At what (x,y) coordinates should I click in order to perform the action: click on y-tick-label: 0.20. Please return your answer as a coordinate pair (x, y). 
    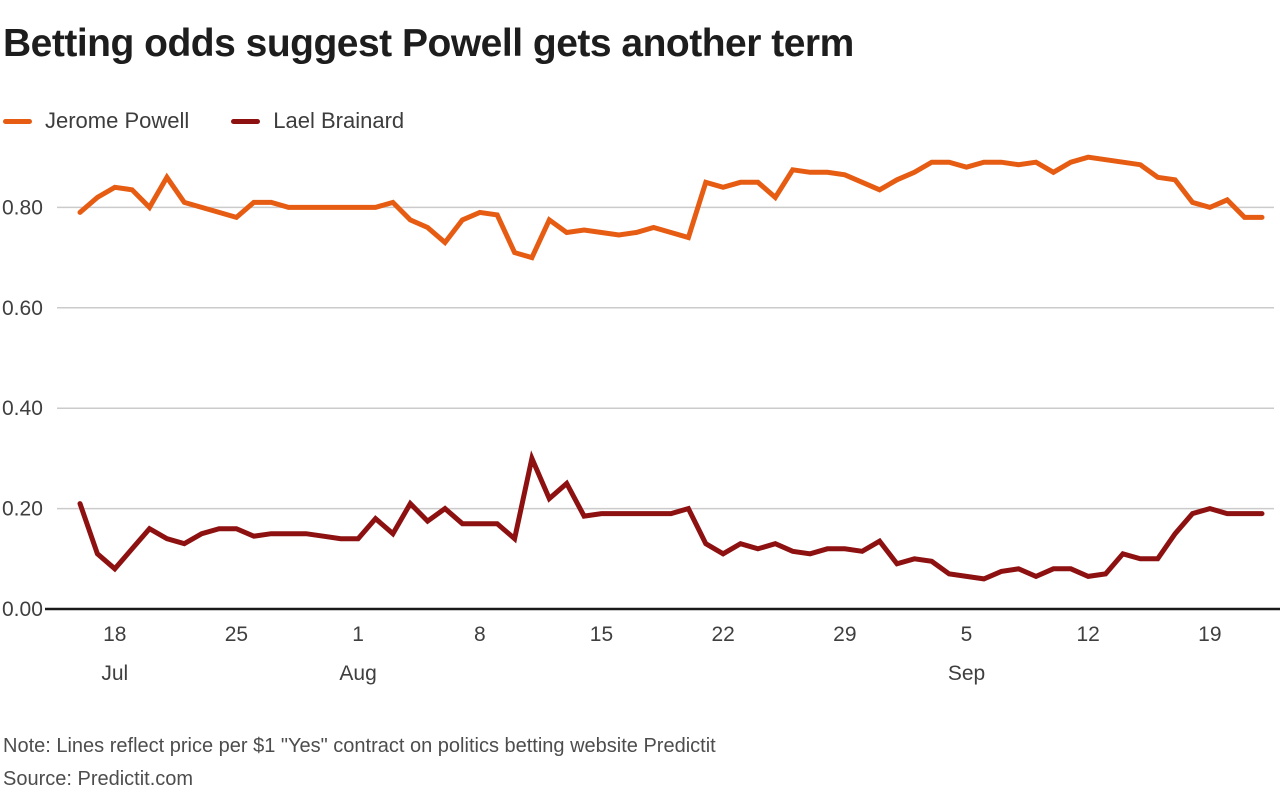
    Looking at the image, I should click on (22, 509).